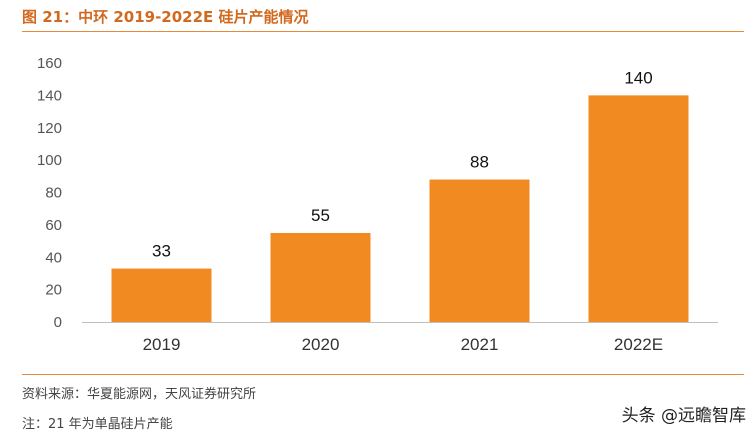 The height and width of the screenshot is (436, 754). I want to click on y-tick-label: 100, so click(49, 160).